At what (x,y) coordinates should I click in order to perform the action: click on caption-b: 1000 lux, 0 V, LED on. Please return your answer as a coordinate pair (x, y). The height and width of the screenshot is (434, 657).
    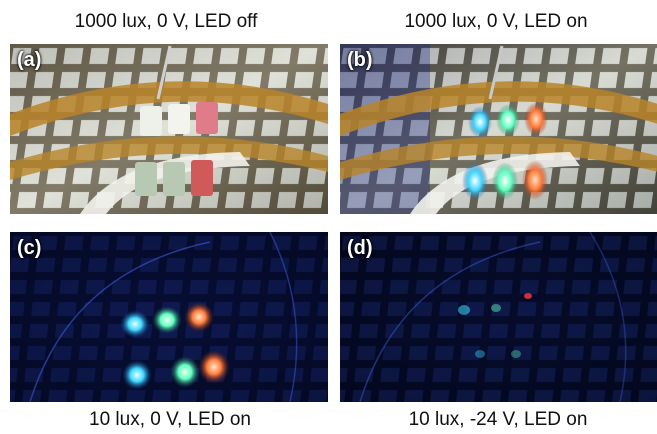
    Looking at the image, I should click on (496, 21).